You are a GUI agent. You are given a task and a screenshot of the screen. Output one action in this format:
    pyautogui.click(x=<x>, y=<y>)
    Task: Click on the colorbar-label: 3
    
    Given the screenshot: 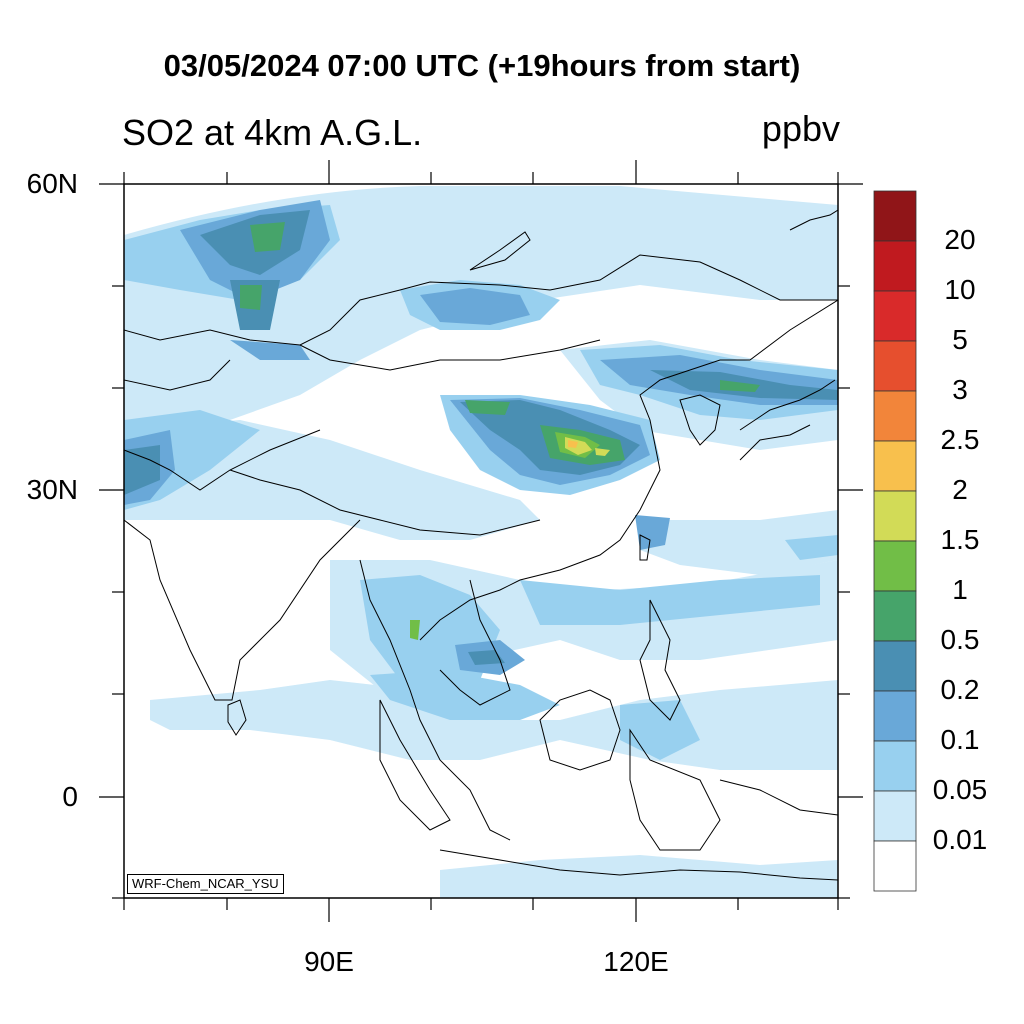 What is the action you would take?
    pyautogui.click(x=960, y=389)
    